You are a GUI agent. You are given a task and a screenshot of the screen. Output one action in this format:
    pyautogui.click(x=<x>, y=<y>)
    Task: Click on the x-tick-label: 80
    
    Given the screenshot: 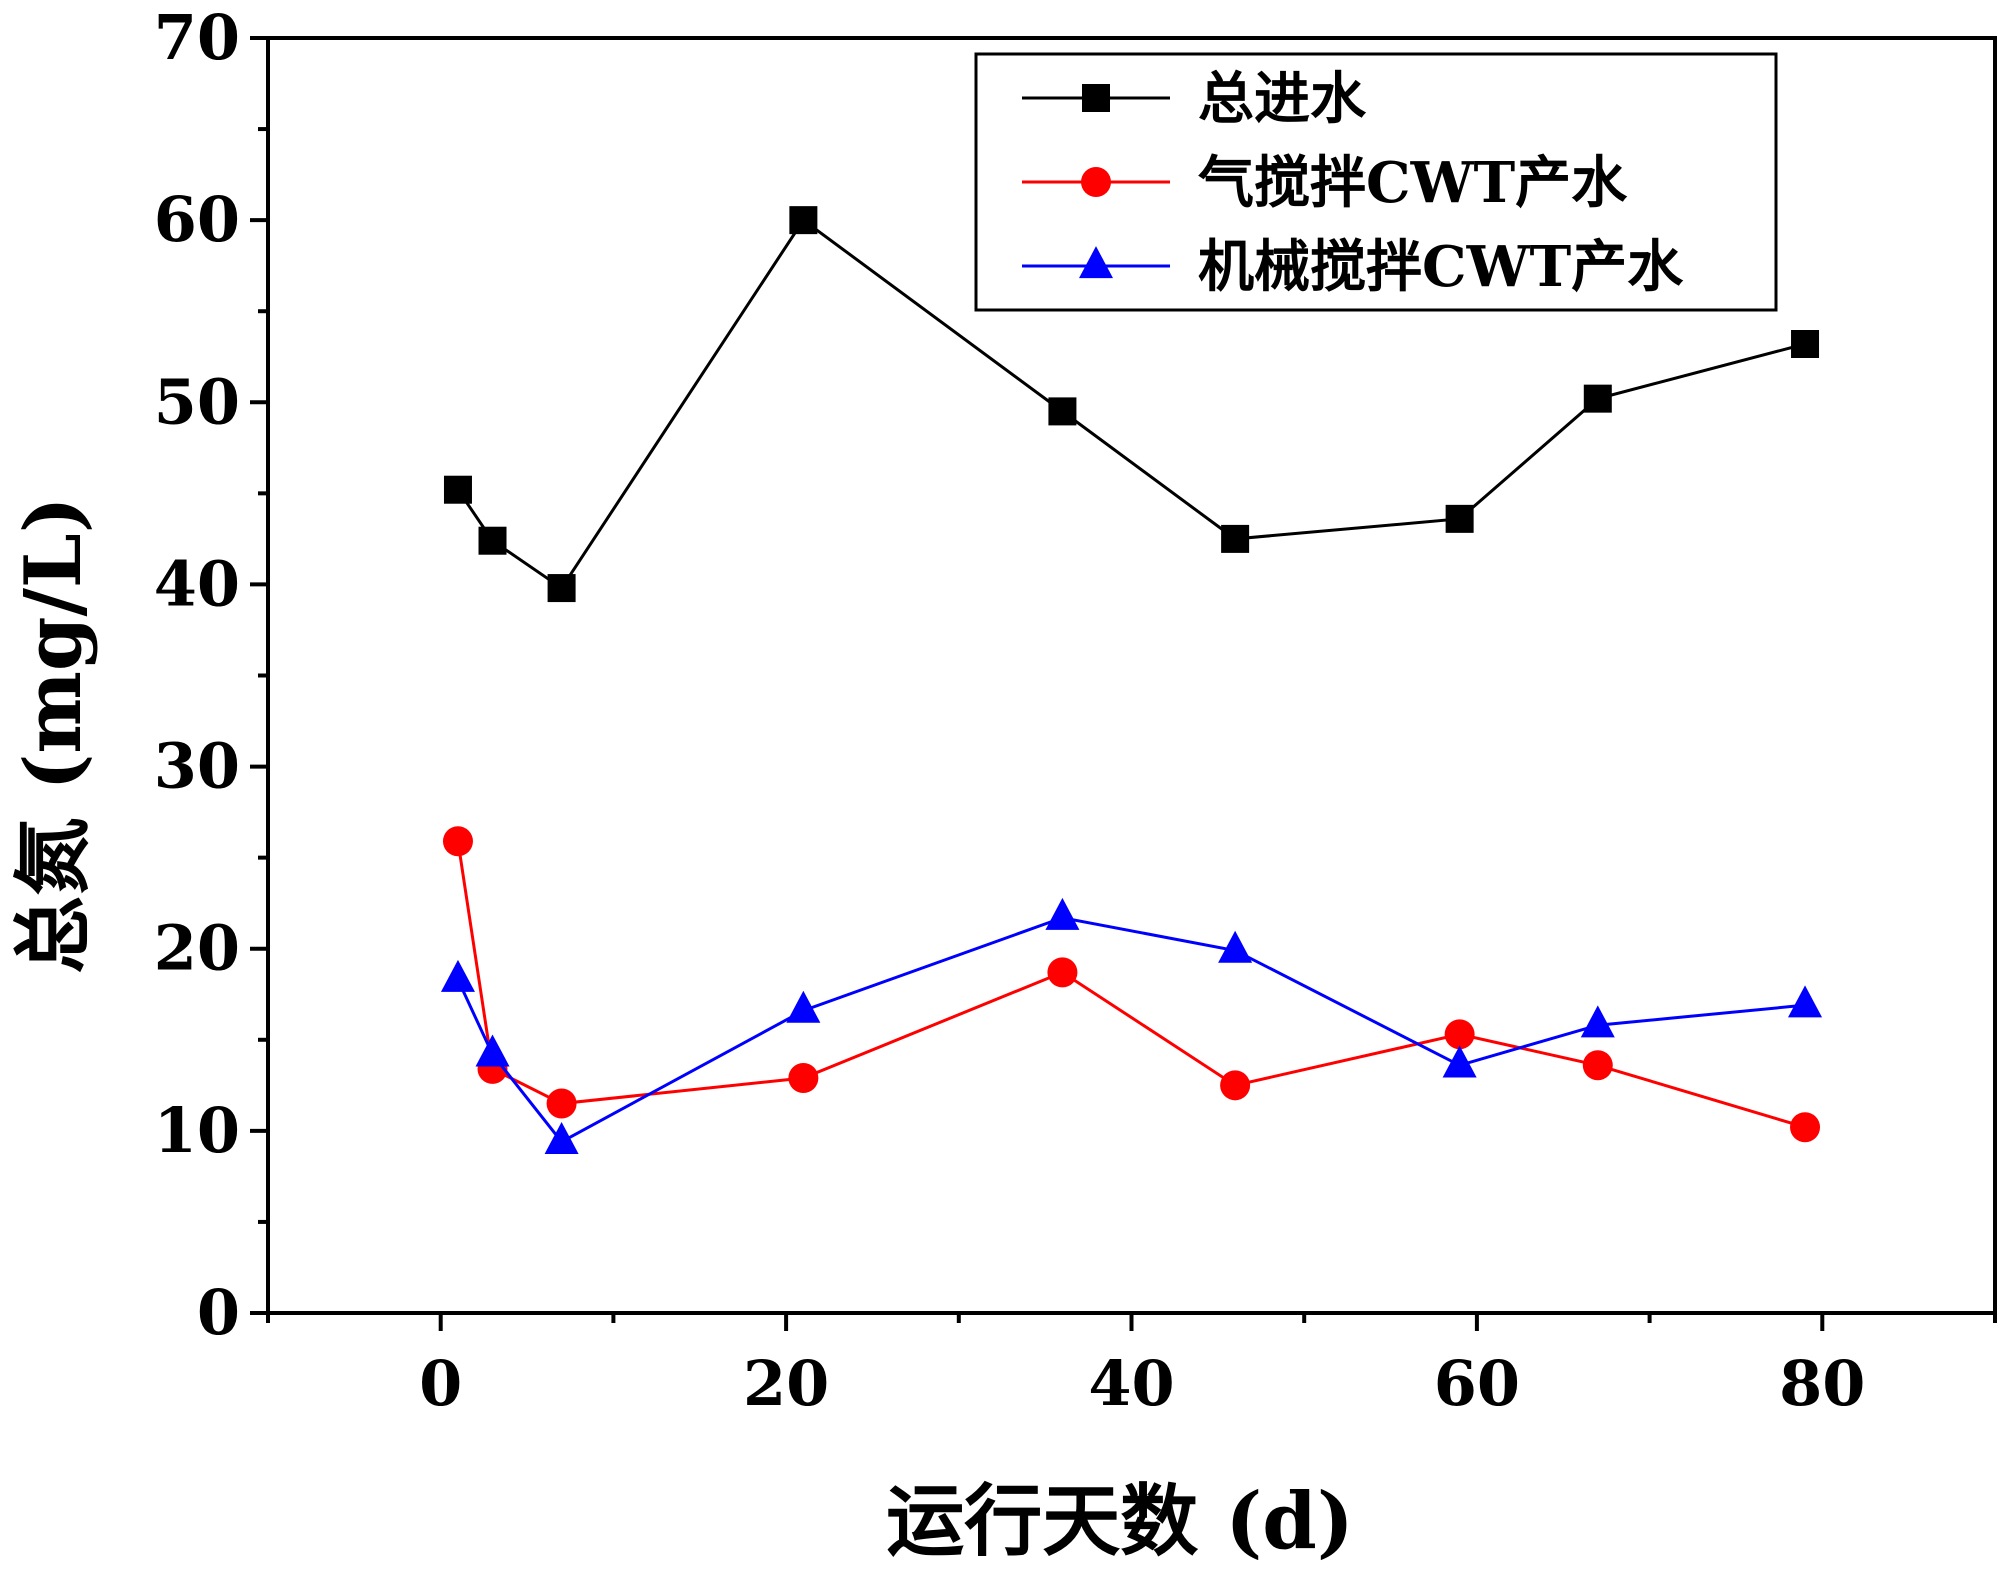 What is the action you would take?
    pyautogui.click(x=1822, y=1383)
    